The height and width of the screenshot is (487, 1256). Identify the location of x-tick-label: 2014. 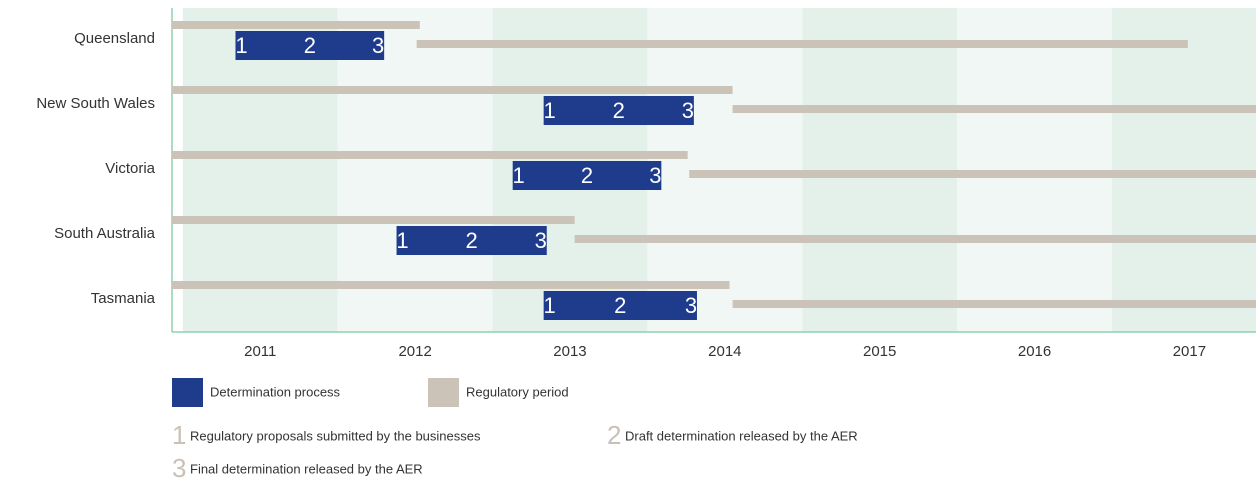
(724, 351).